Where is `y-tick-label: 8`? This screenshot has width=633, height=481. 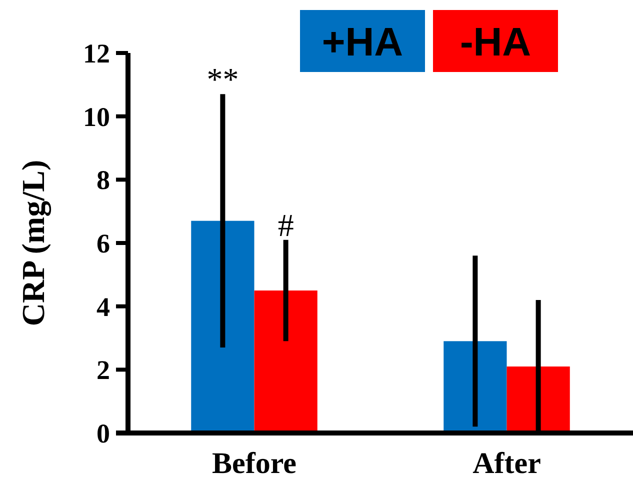
y-tick-label: 8 is located at coordinates (103, 180).